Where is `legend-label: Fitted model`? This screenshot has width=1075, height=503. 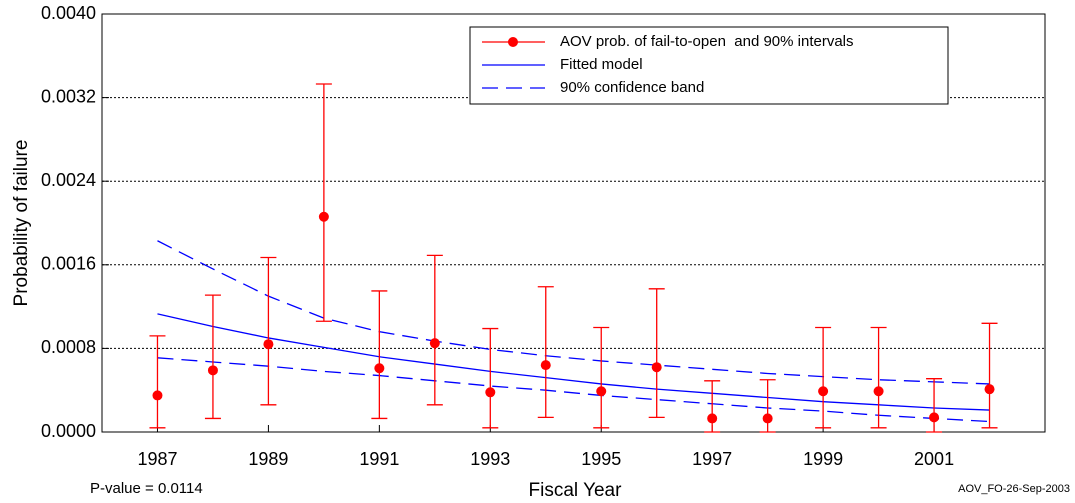 legend-label: Fitted model is located at coordinates (601, 64).